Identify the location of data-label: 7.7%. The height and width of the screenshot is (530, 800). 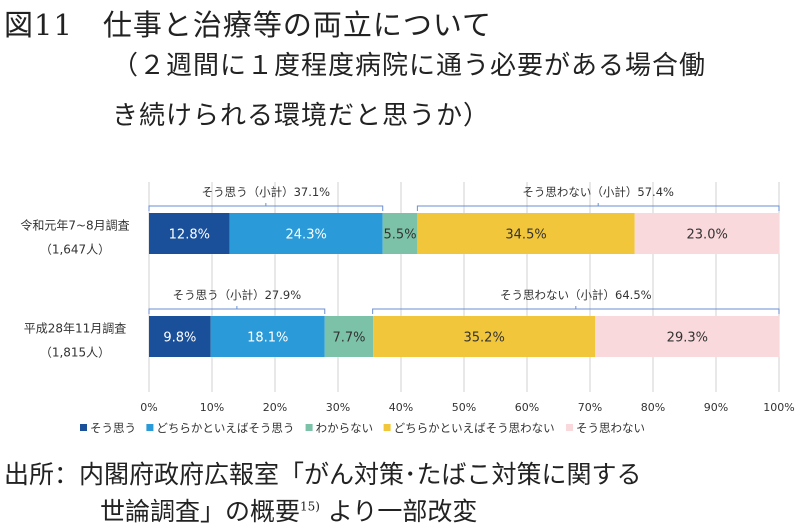
(349, 338).